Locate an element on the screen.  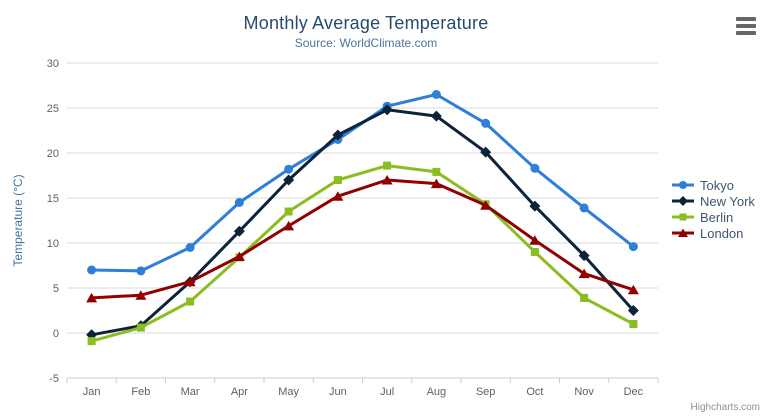
point-london-sep is located at coordinates (486, 205).